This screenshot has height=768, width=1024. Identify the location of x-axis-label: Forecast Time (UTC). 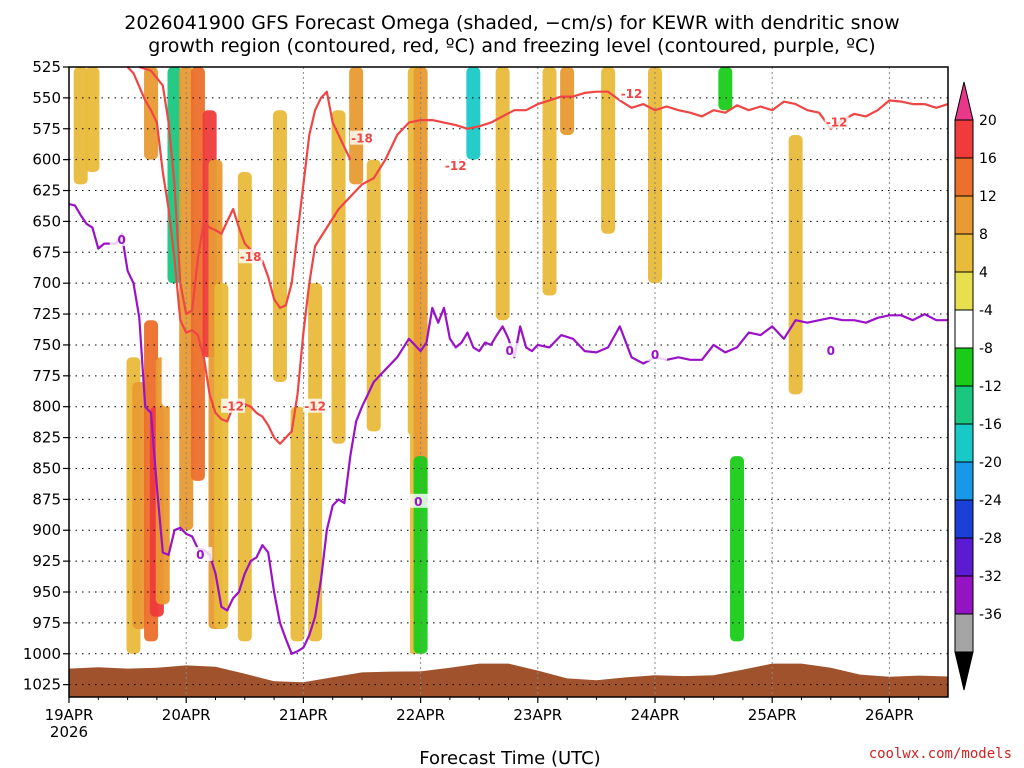
(509, 758).